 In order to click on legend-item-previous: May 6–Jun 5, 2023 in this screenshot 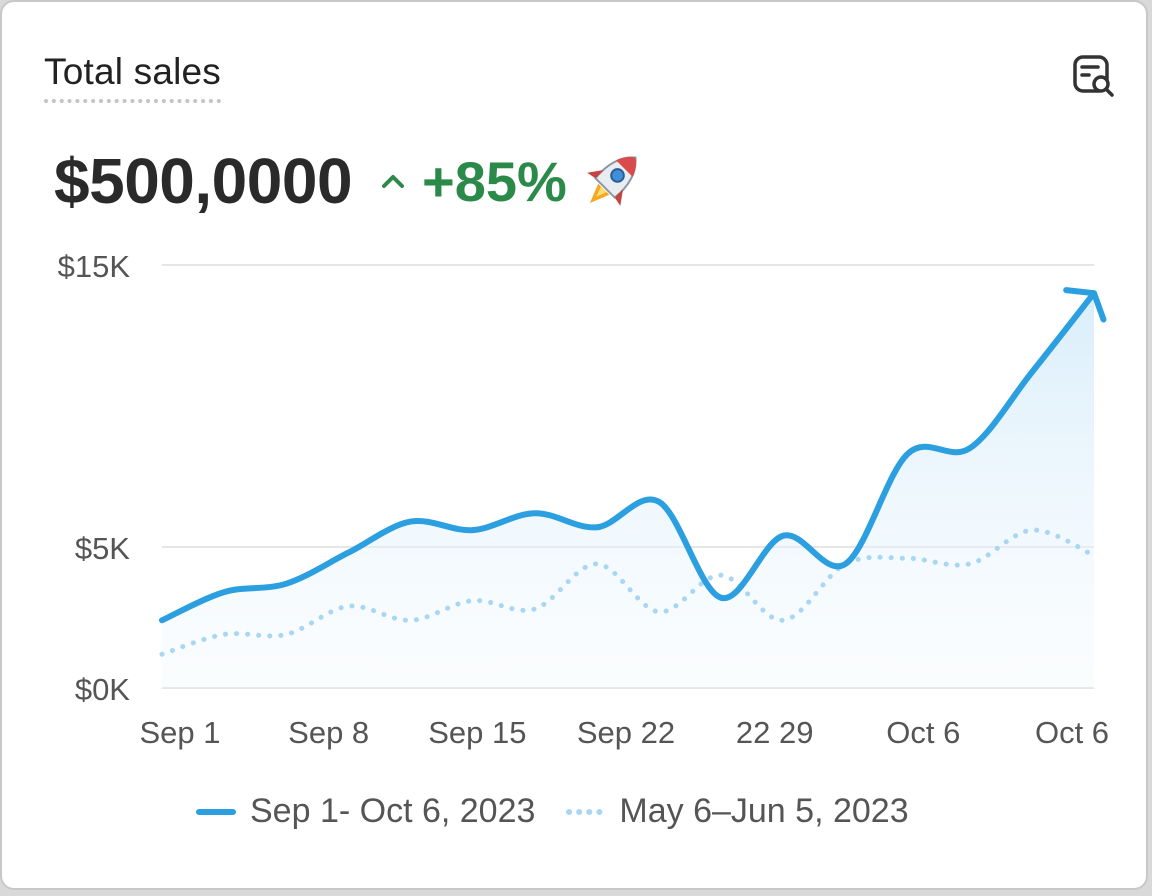, I will do `click(737, 811)`.